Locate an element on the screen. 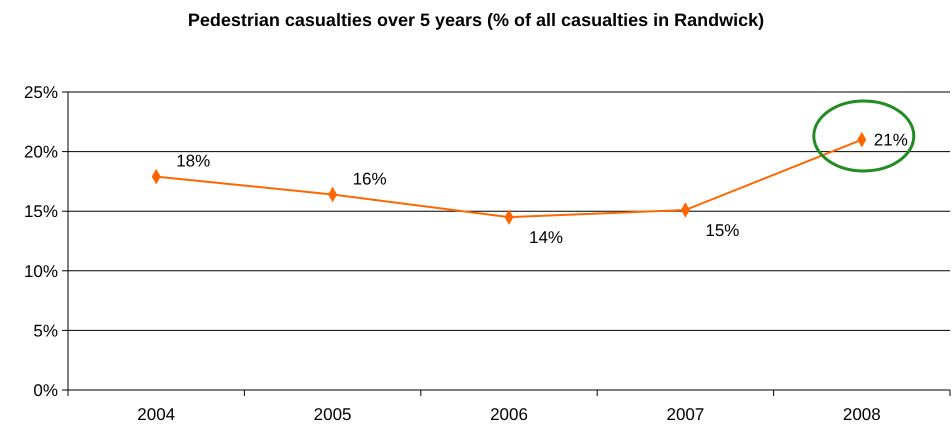 The image size is (952, 432). x-tick-label: 2006 is located at coordinates (509, 414).